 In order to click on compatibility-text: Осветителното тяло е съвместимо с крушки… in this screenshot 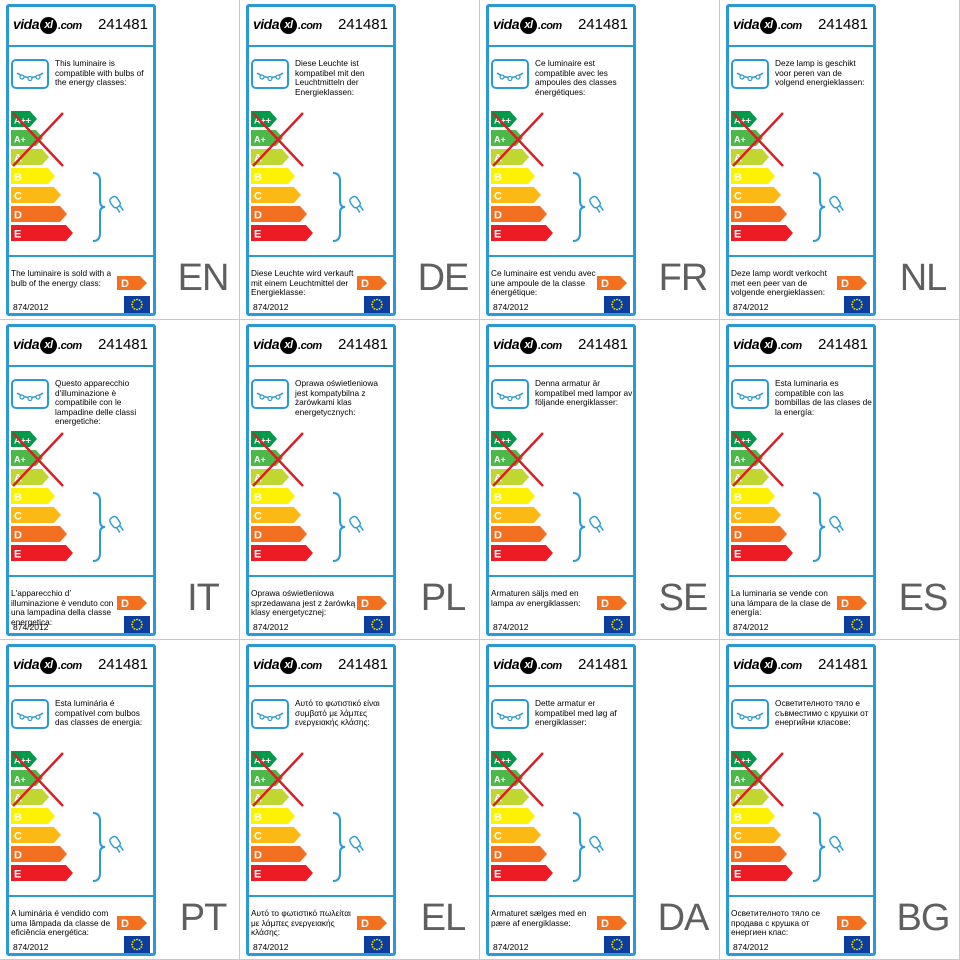, I will do `click(822, 713)`.